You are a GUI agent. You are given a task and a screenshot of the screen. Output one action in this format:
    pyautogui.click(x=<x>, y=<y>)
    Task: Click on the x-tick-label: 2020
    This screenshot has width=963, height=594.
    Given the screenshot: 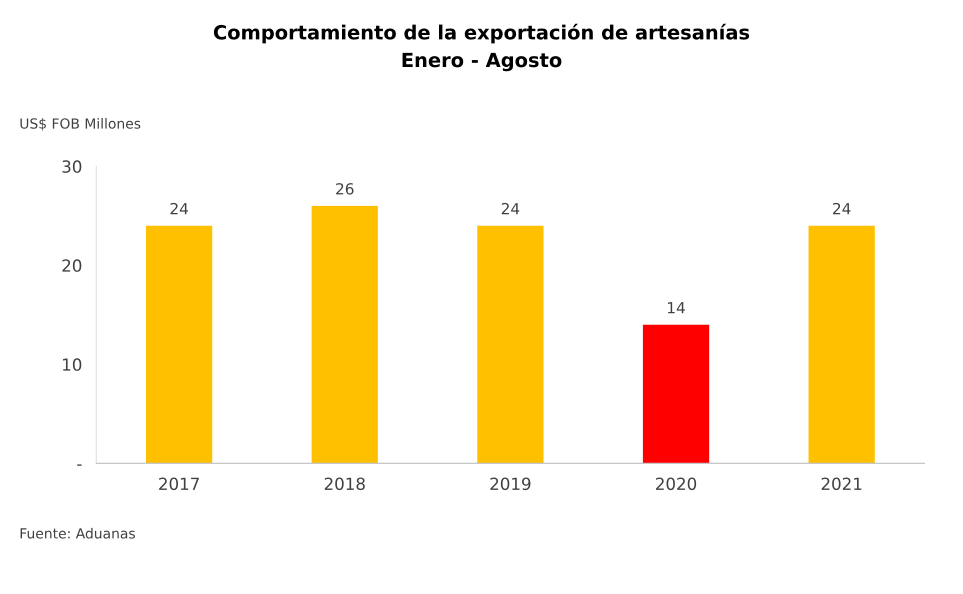 What is the action you would take?
    pyautogui.click(x=676, y=484)
    